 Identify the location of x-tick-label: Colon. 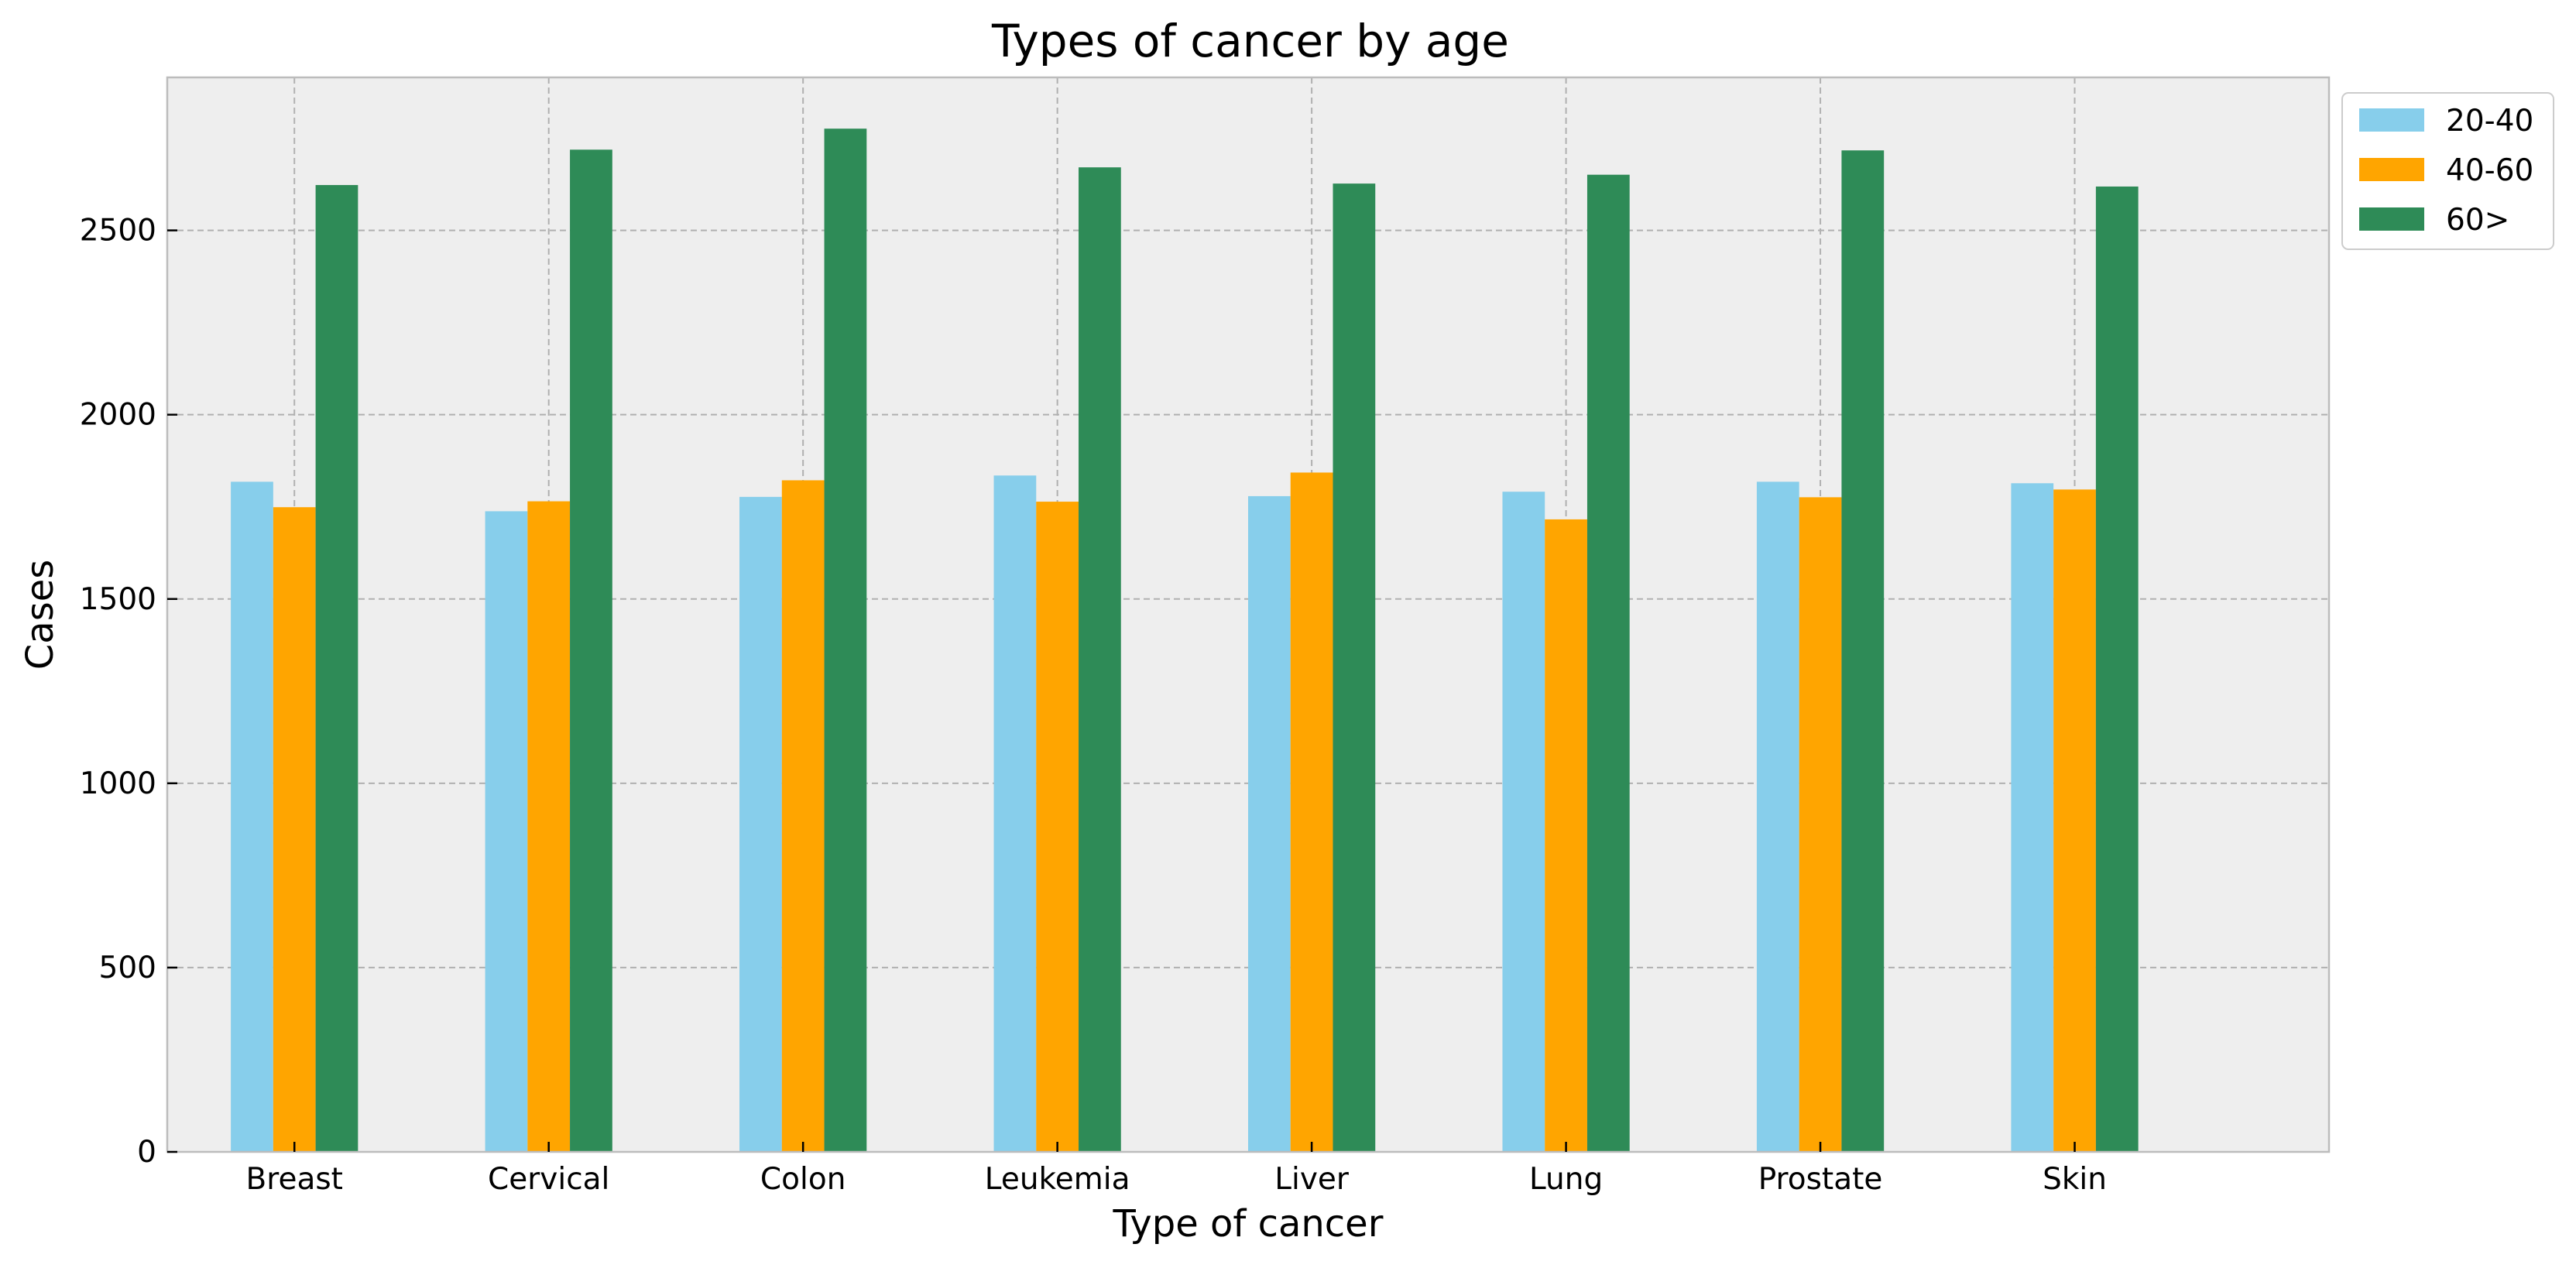
(803, 1179).